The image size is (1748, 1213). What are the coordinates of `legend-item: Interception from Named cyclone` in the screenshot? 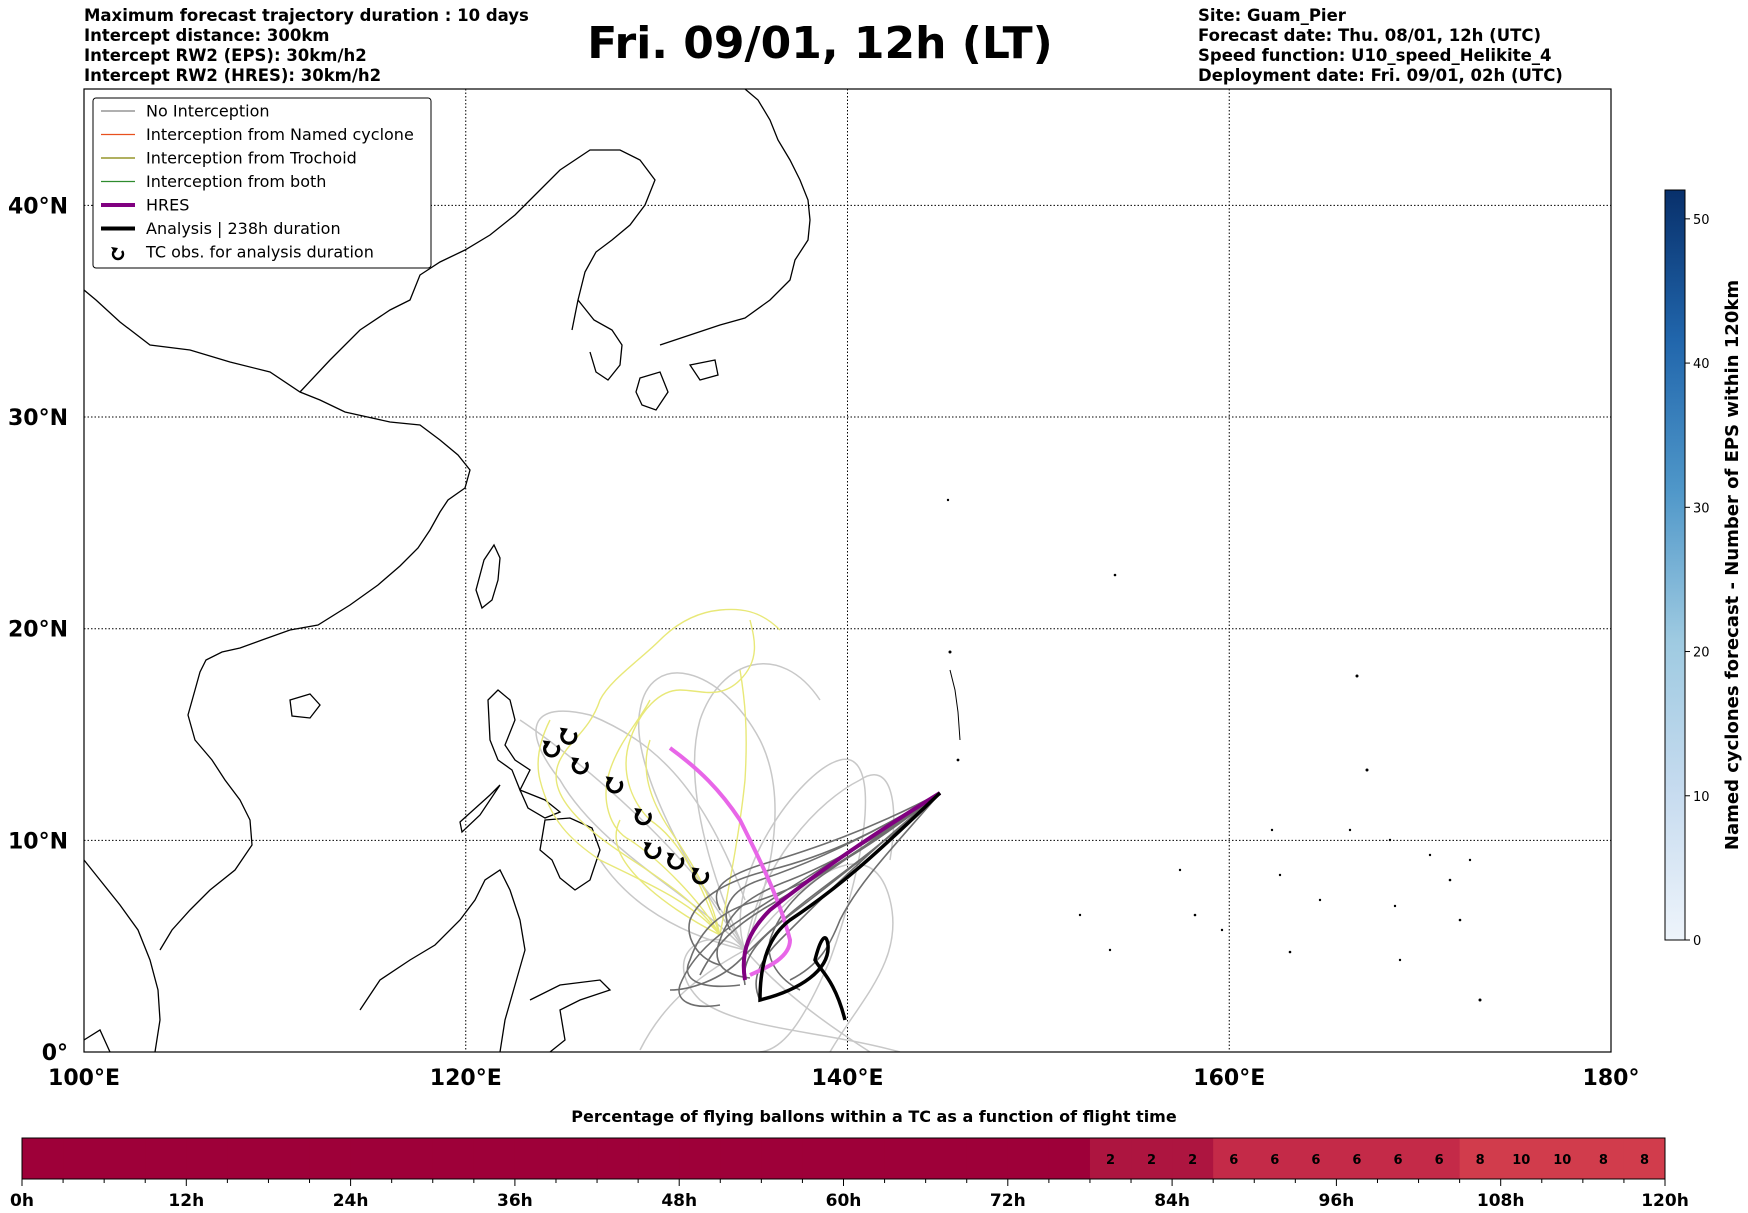 It's located at (257, 134).